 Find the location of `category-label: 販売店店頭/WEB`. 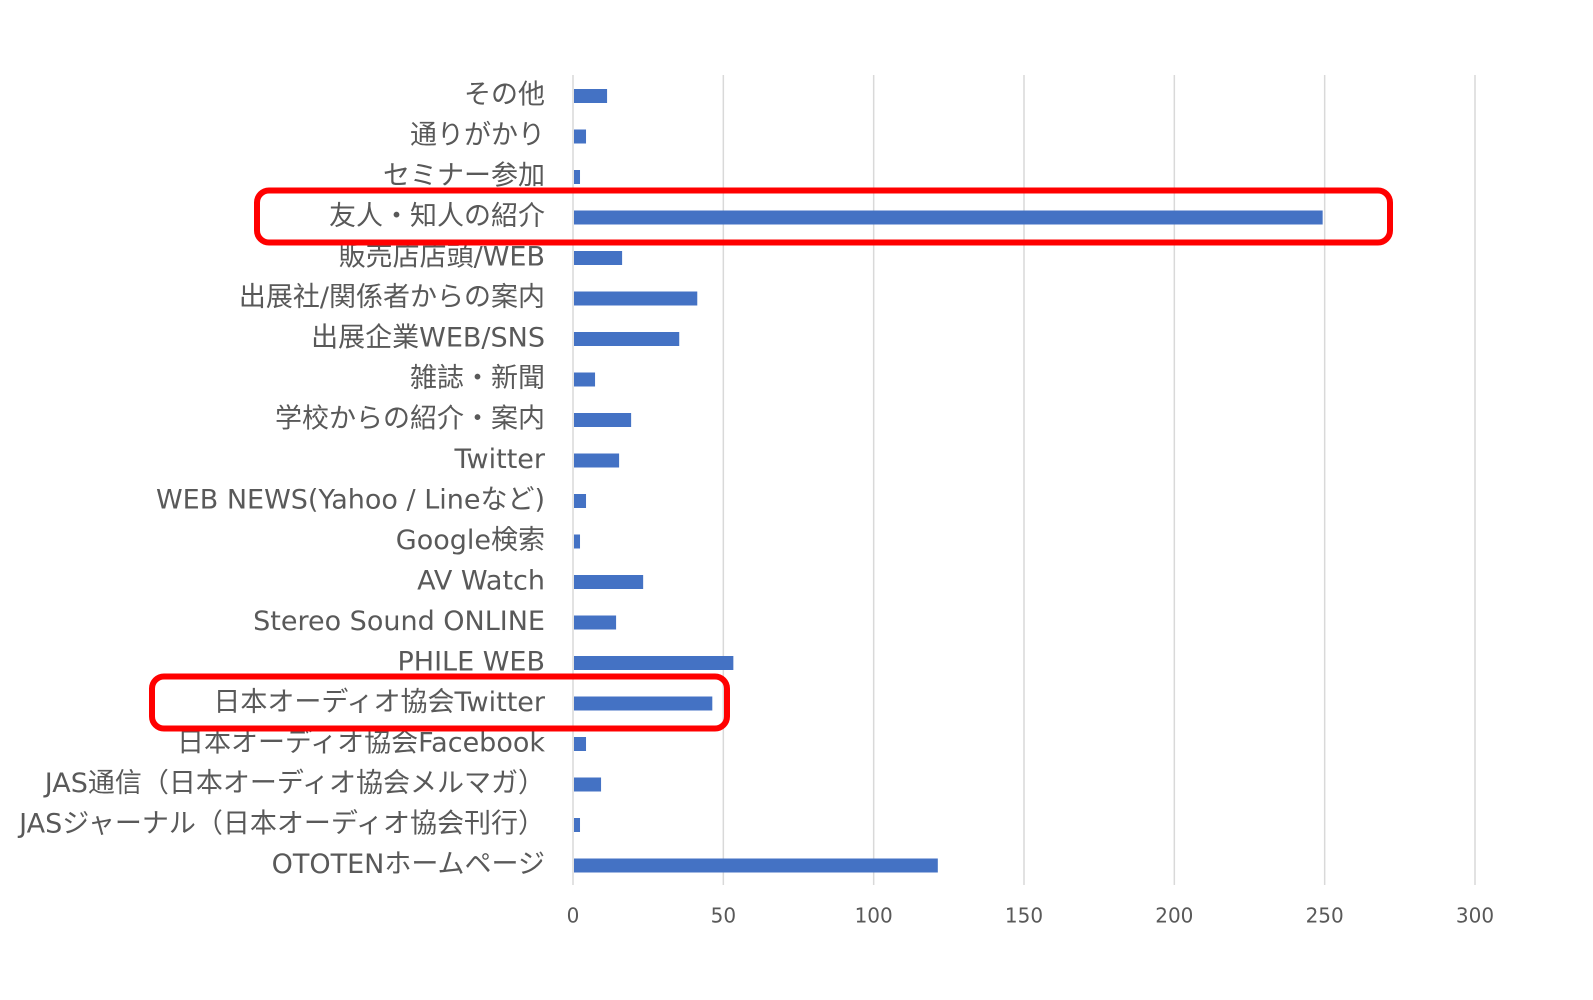

category-label: 販売店店頭/WEB is located at coordinates (442, 257).